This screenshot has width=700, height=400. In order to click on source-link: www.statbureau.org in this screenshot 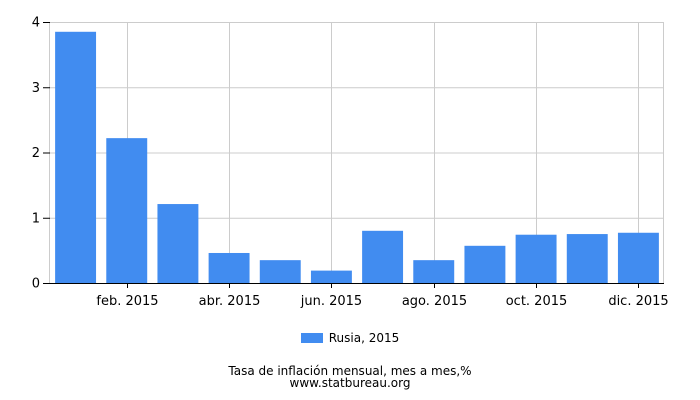, I will do `click(350, 383)`.